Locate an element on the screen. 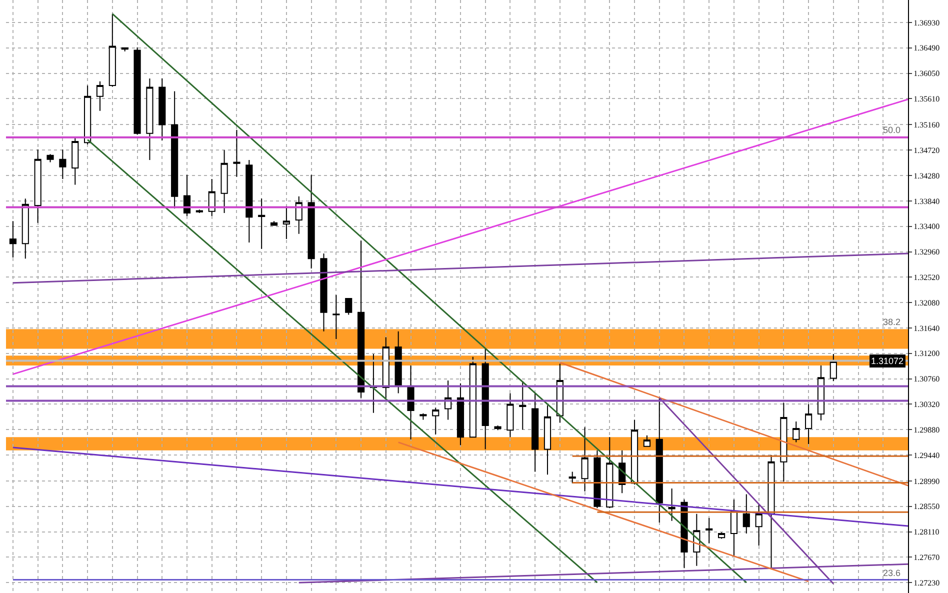 The width and height of the screenshot is (948, 593). y-tick-label: 1.29440 is located at coordinates (927, 455).